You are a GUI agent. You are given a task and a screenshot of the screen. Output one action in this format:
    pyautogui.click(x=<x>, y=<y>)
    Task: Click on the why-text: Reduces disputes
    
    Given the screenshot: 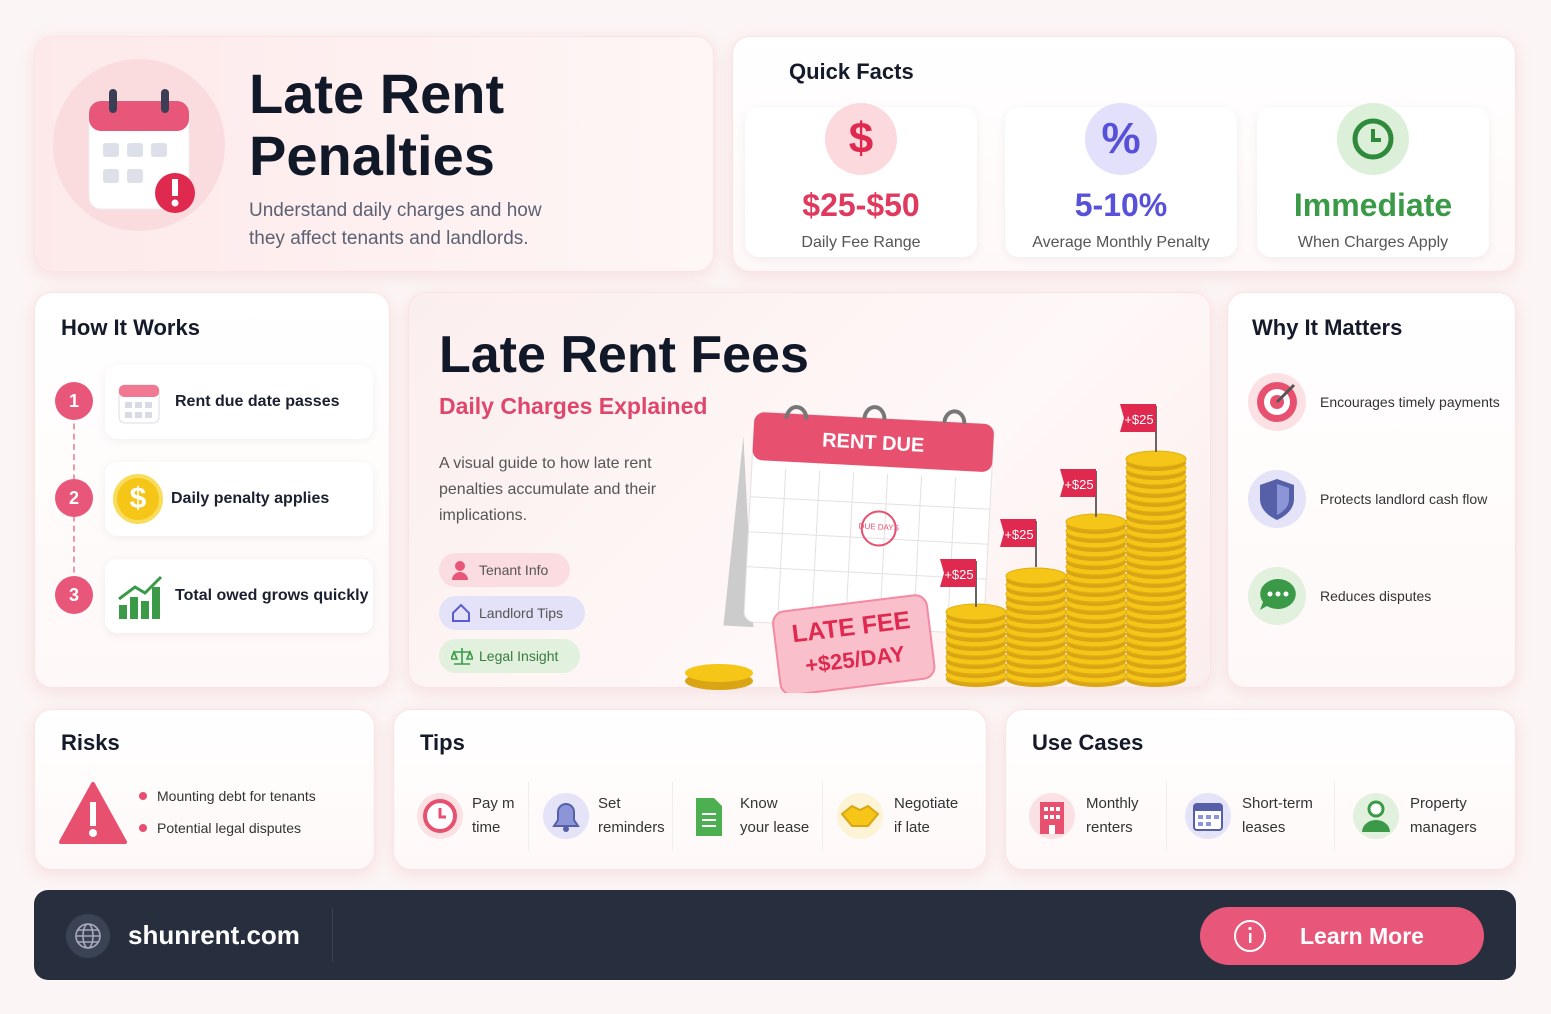 What is the action you would take?
    pyautogui.click(x=1376, y=596)
    